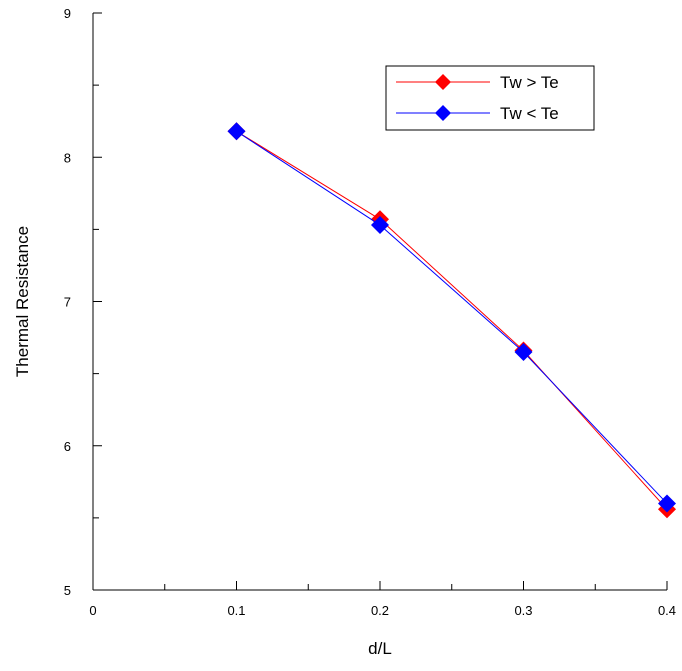 This screenshot has height=671, width=682. I want to click on y-tick-label: 7, so click(67, 302).